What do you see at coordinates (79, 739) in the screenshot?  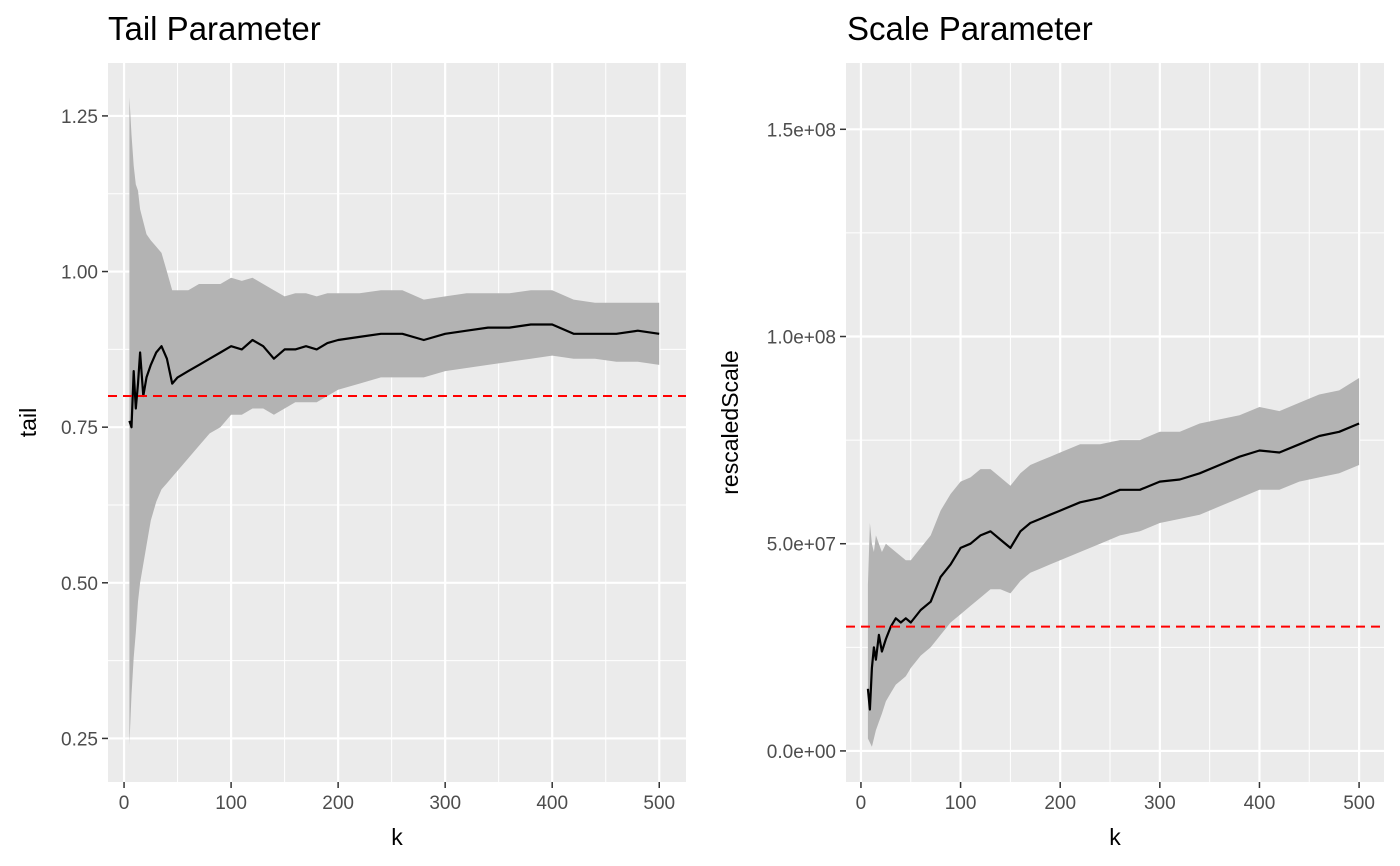 I see `y-tick-label: 0.25` at bounding box center [79, 739].